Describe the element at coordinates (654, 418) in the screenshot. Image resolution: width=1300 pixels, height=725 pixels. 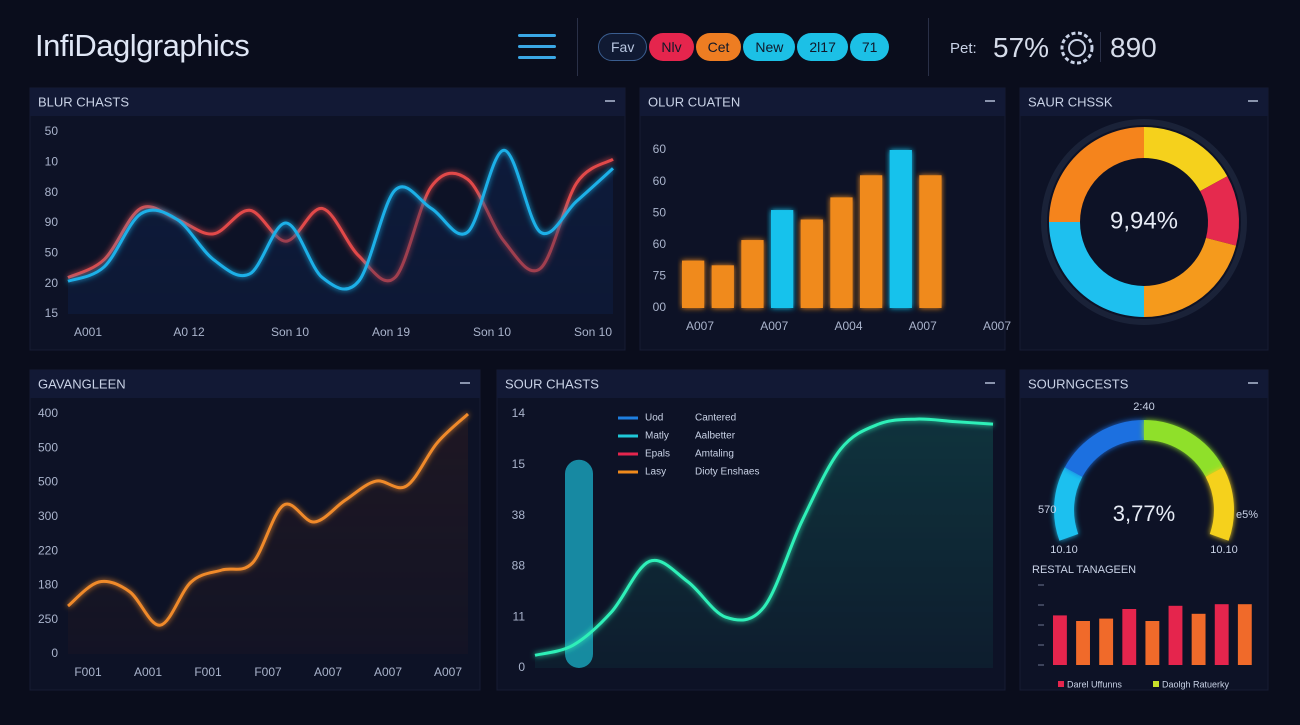
I see `legend-label: Uod` at that location.